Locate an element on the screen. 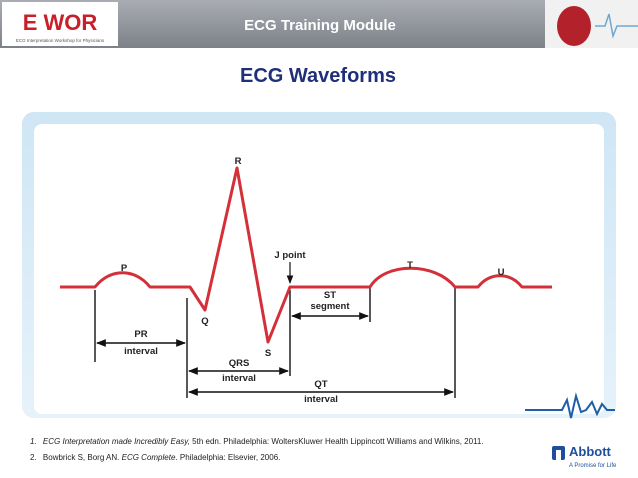  pr-label: PR is located at coordinates (140, 334).